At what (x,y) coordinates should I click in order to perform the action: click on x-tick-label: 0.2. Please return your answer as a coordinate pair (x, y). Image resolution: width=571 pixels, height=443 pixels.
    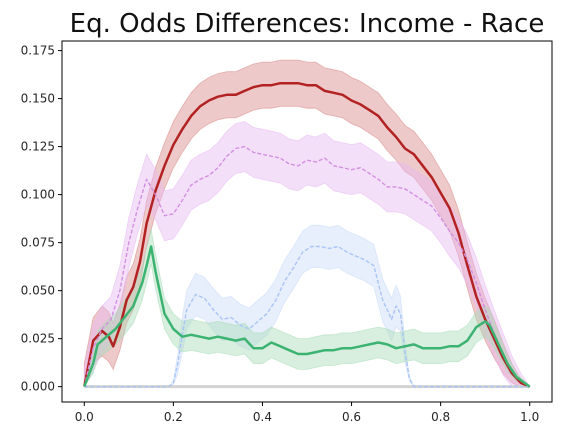
    Looking at the image, I should click on (173, 417).